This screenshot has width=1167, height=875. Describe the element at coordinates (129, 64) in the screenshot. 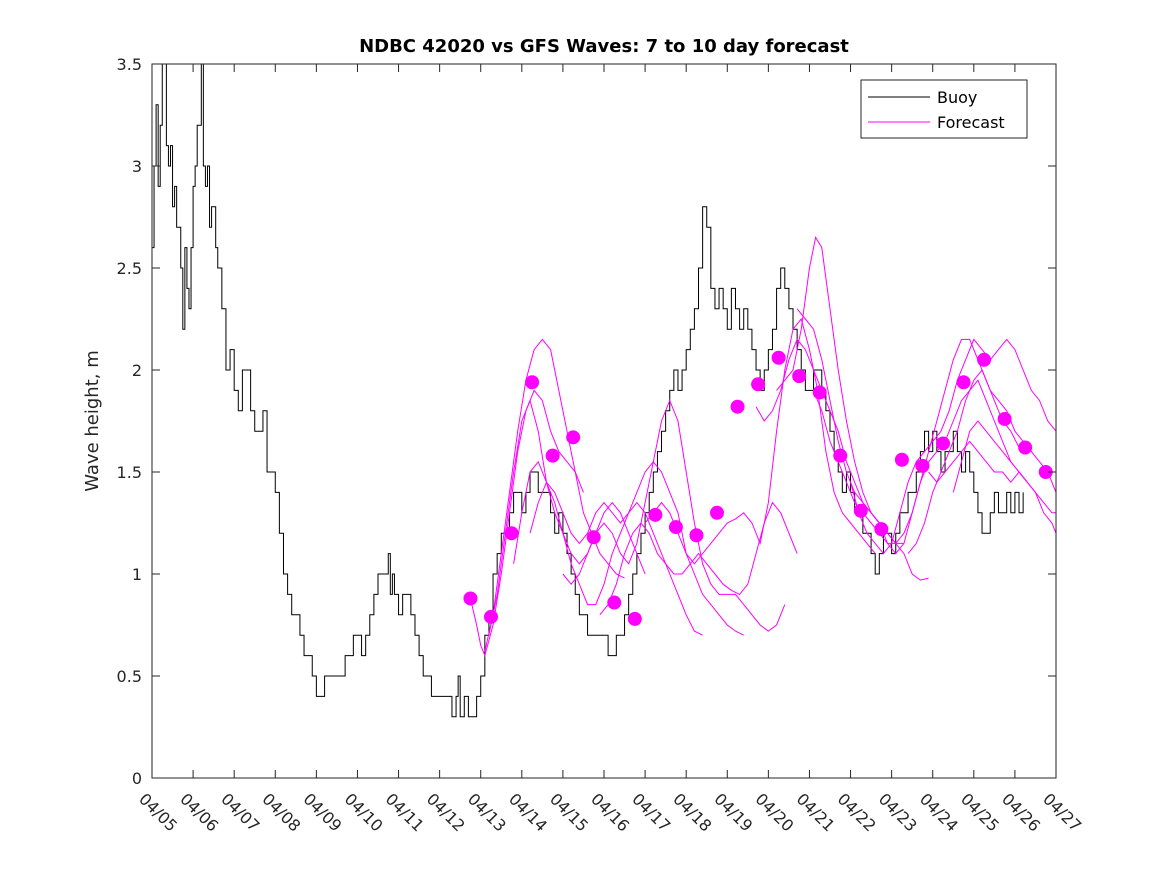

I see `y-tick-label: 3.5` at that location.